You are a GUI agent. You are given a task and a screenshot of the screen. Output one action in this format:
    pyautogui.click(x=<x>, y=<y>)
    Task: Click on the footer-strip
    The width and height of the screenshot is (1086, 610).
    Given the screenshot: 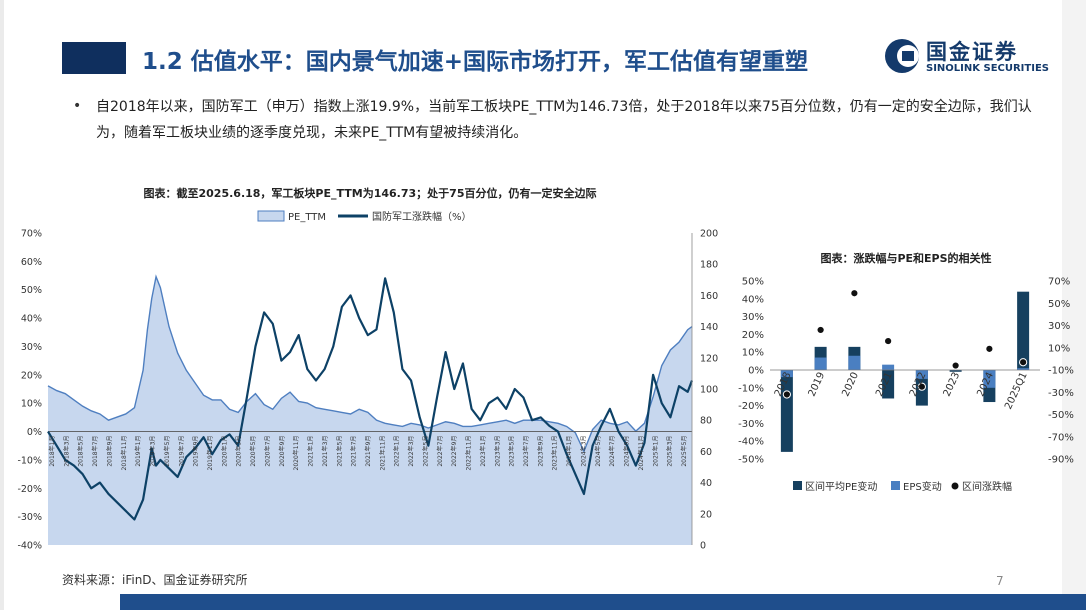 What is the action you would take?
    pyautogui.click(x=603, y=602)
    